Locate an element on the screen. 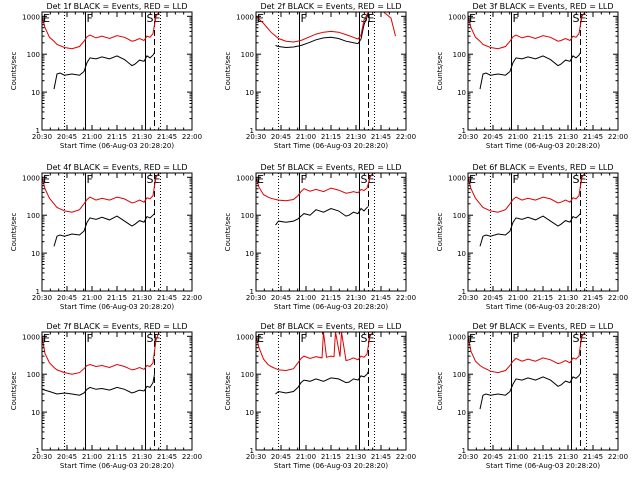 This screenshot has height=480, width=640. chart-title: Det 1f BLACK = Events, RED = LLD is located at coordinates (116, 6).